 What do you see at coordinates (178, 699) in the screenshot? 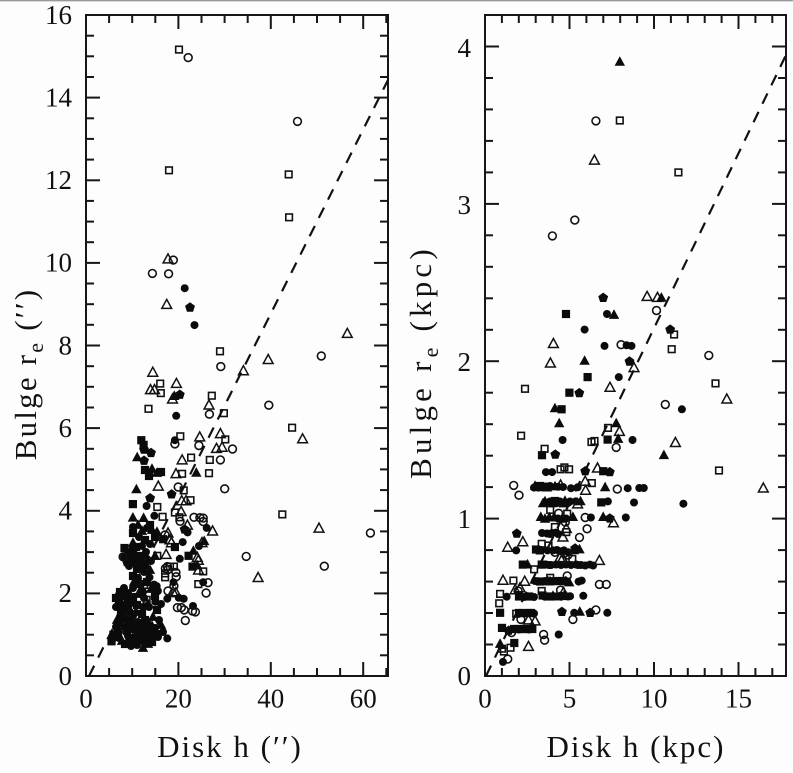
I see `svg-text: 20` at bounding box center [178, 699].